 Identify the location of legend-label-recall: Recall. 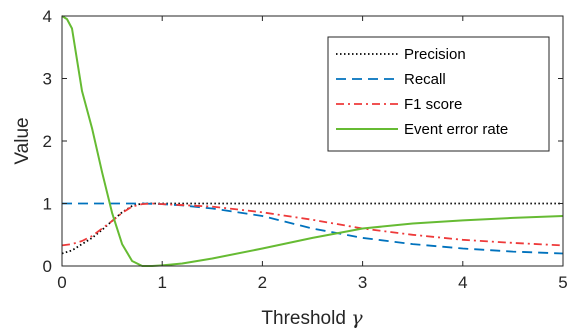
(425, 79).